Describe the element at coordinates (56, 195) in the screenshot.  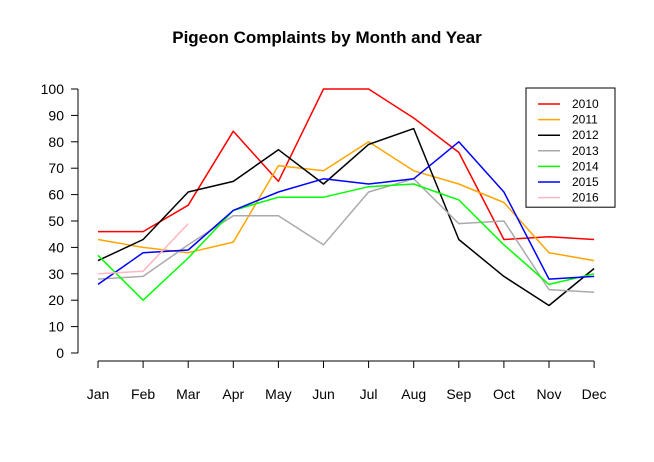
I see `y-tick-label: 60` at that location.